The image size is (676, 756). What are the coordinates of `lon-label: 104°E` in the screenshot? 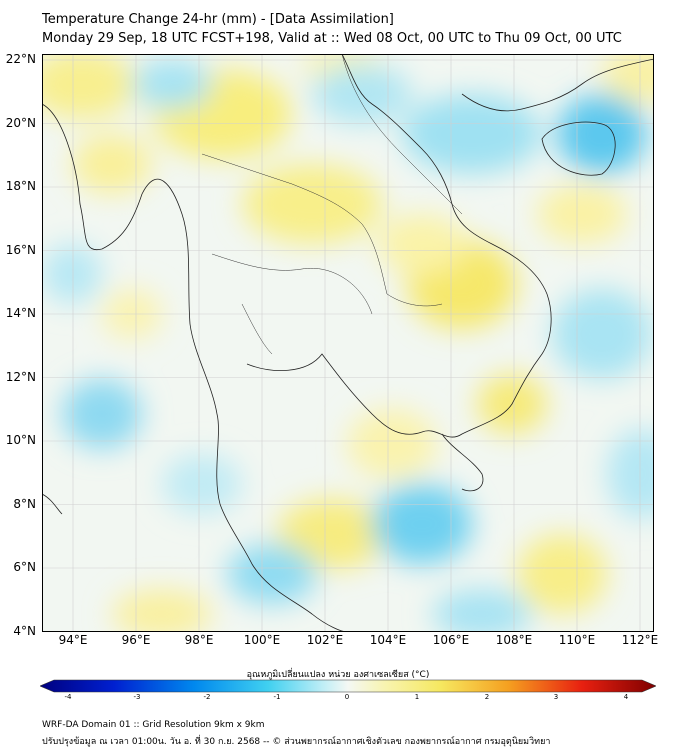 It's located at (388, 640).